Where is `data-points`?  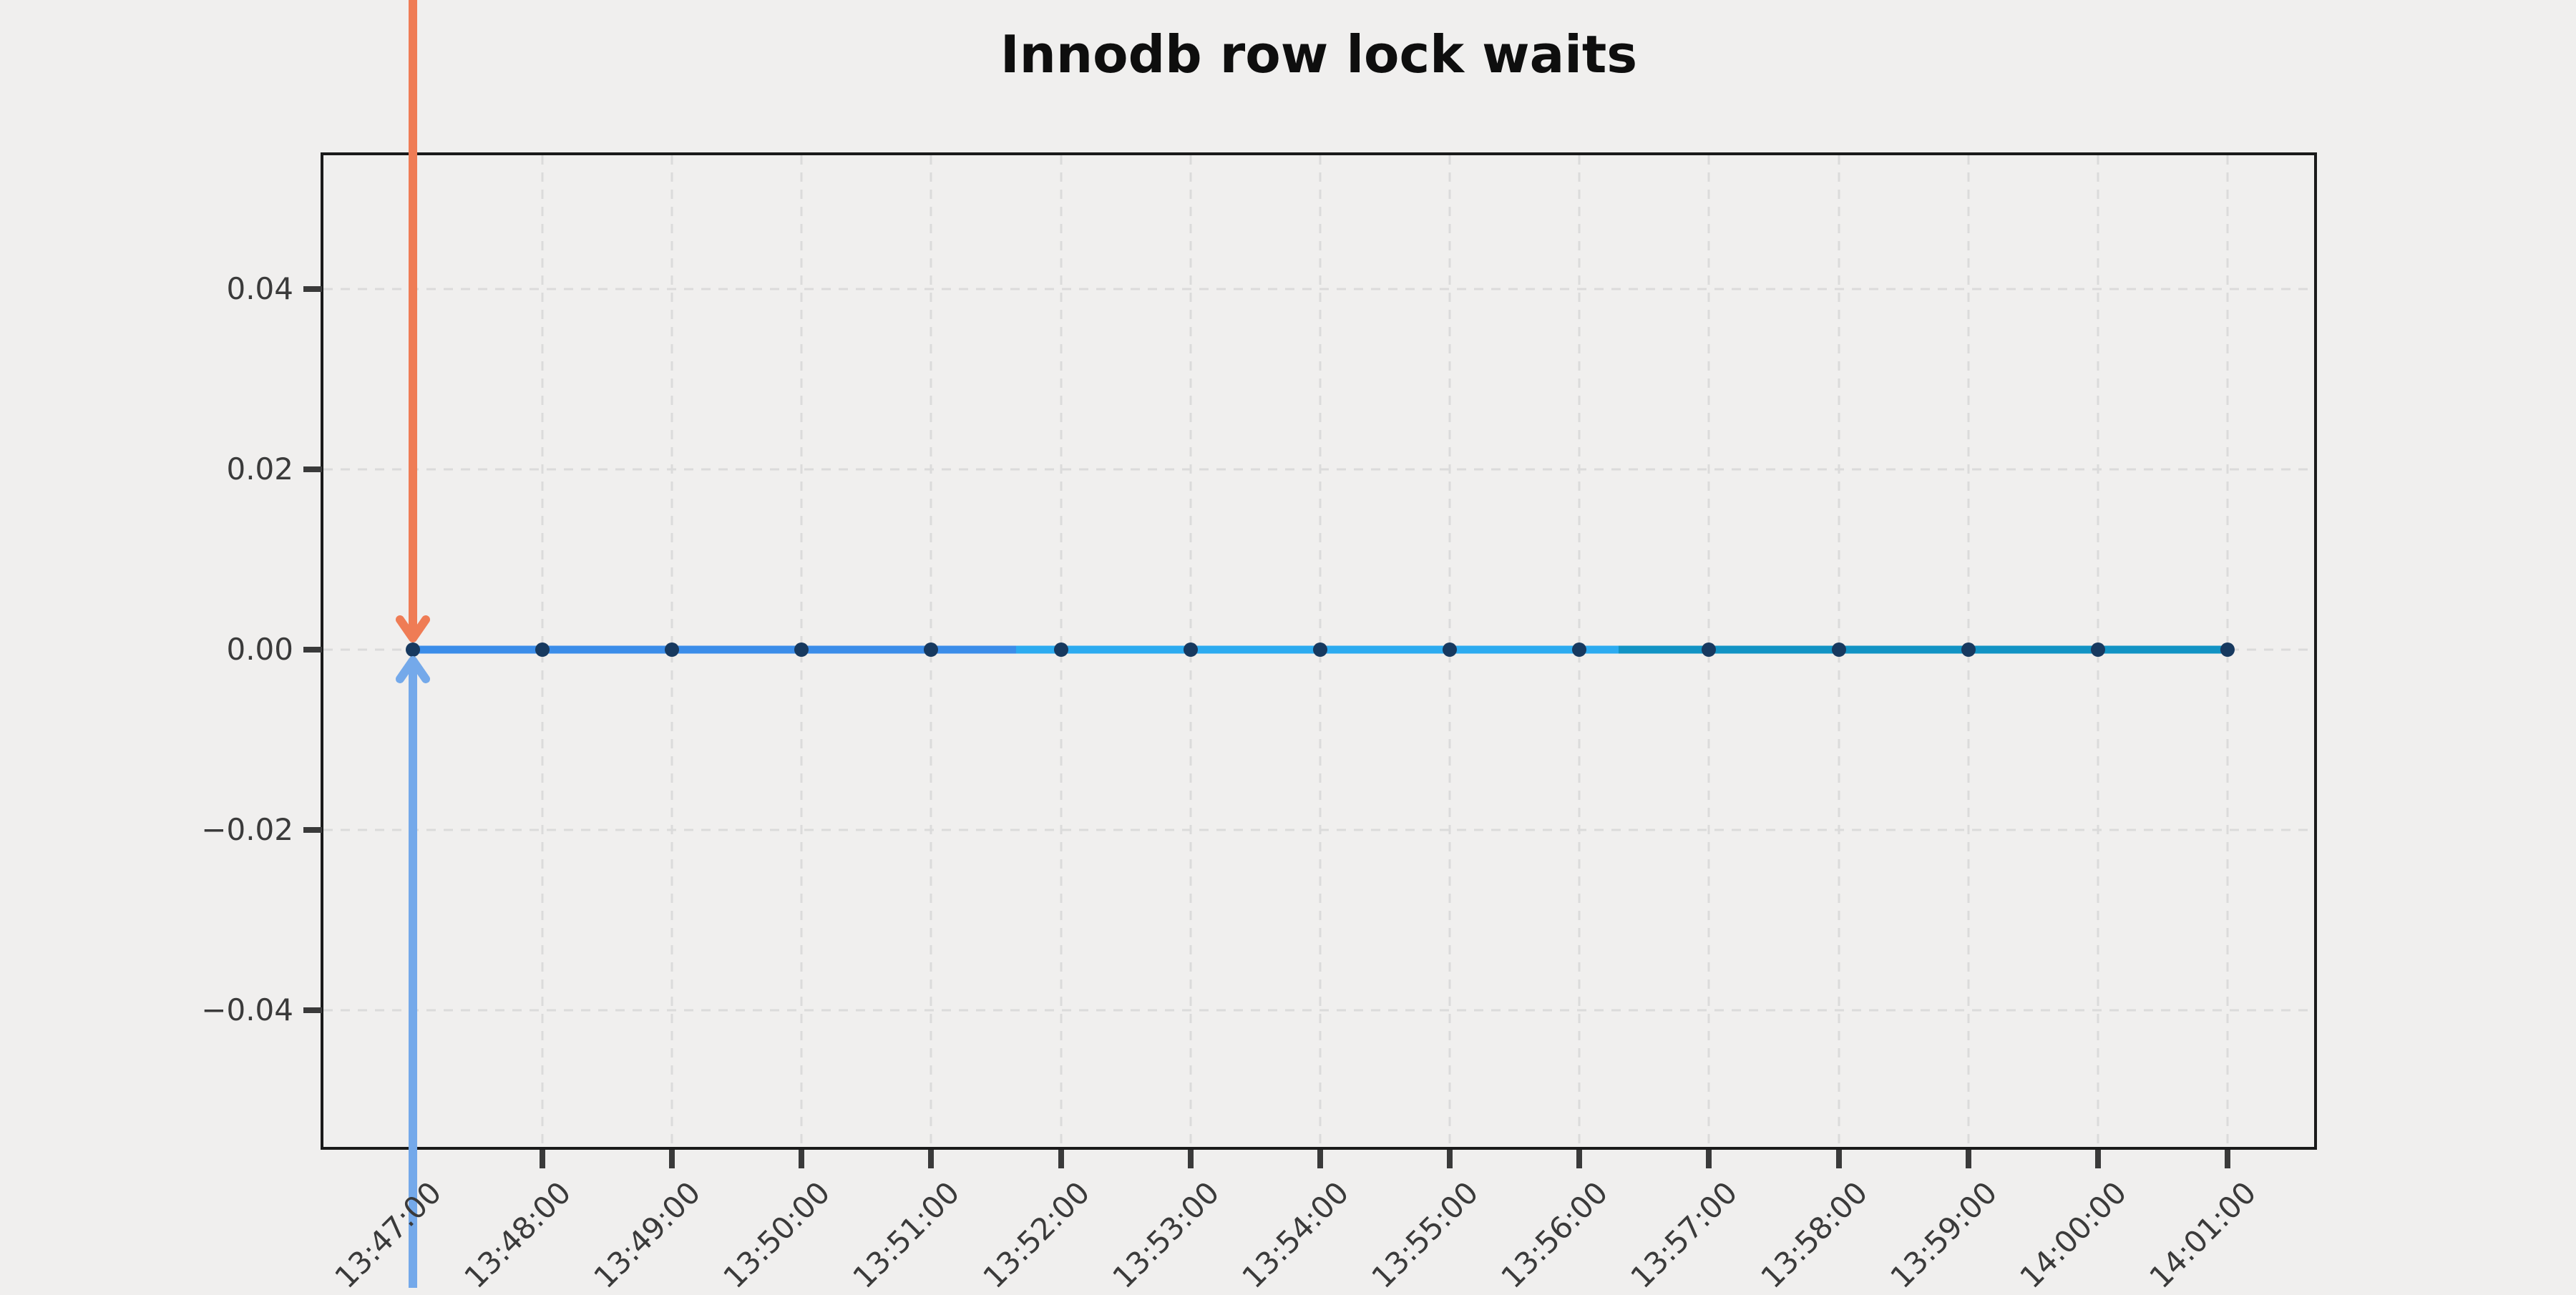
data-points is located at coordinates (1320, 649).